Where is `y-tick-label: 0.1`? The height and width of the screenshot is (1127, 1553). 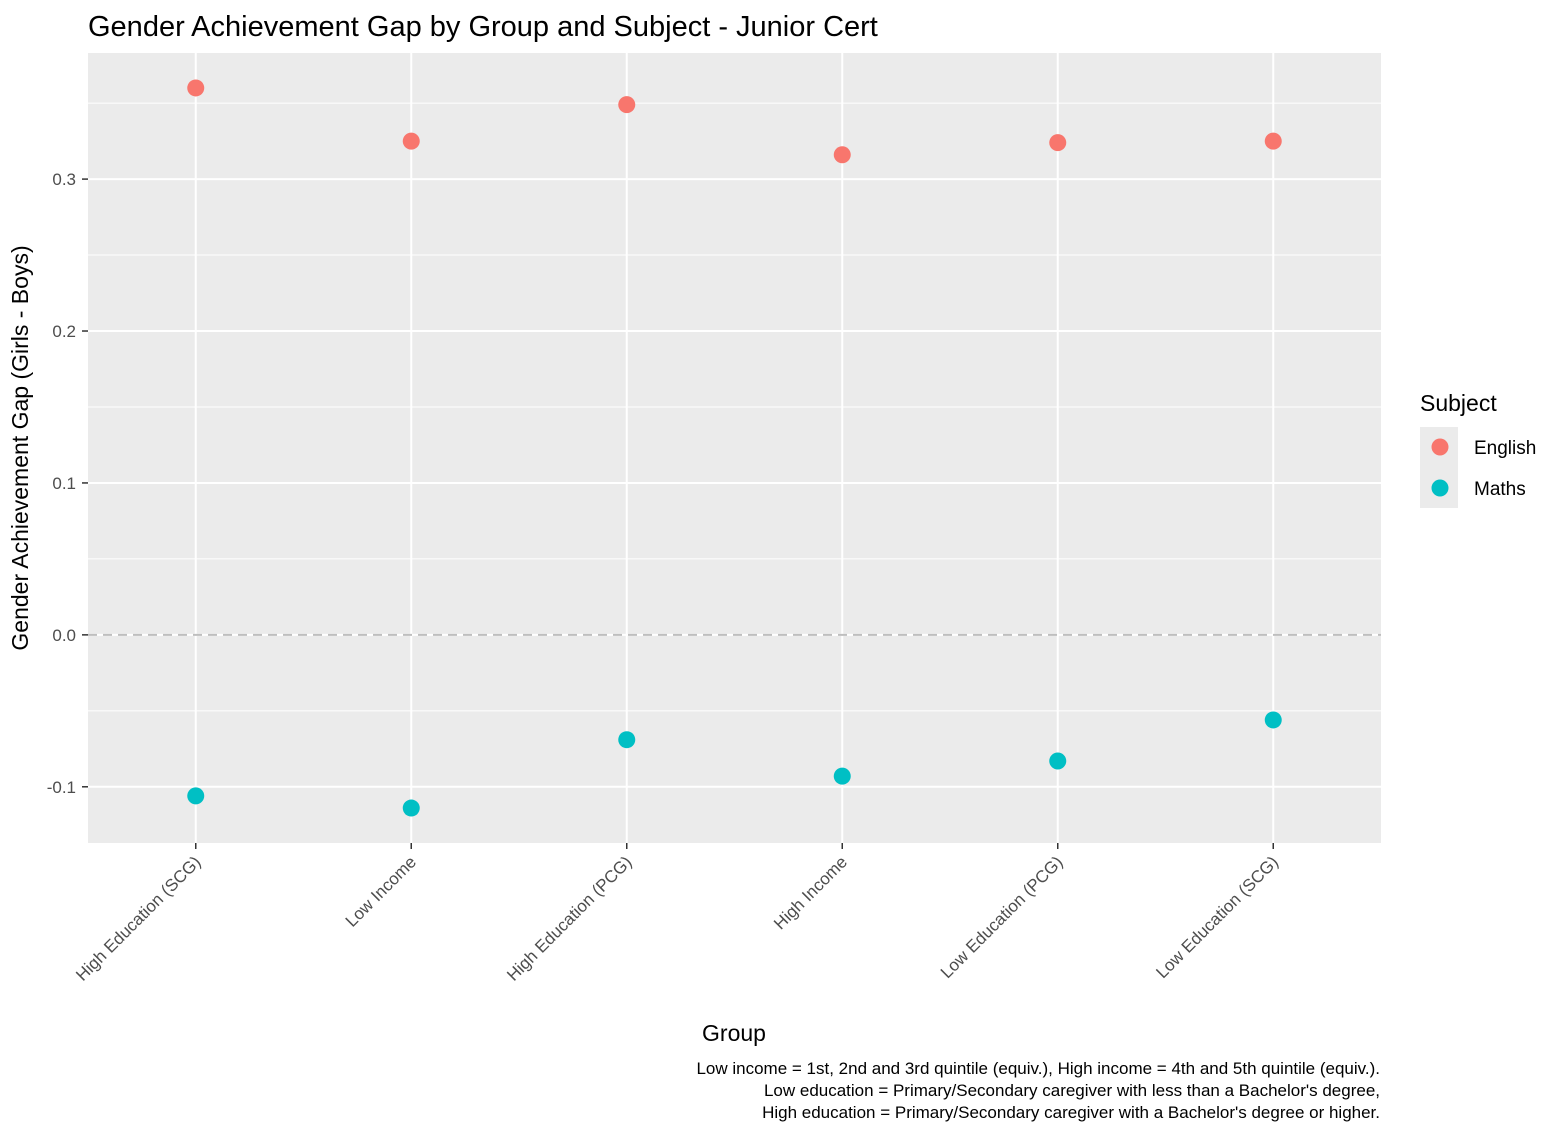
y-tick-label: 0.1 is located at coordinates (64, 483).